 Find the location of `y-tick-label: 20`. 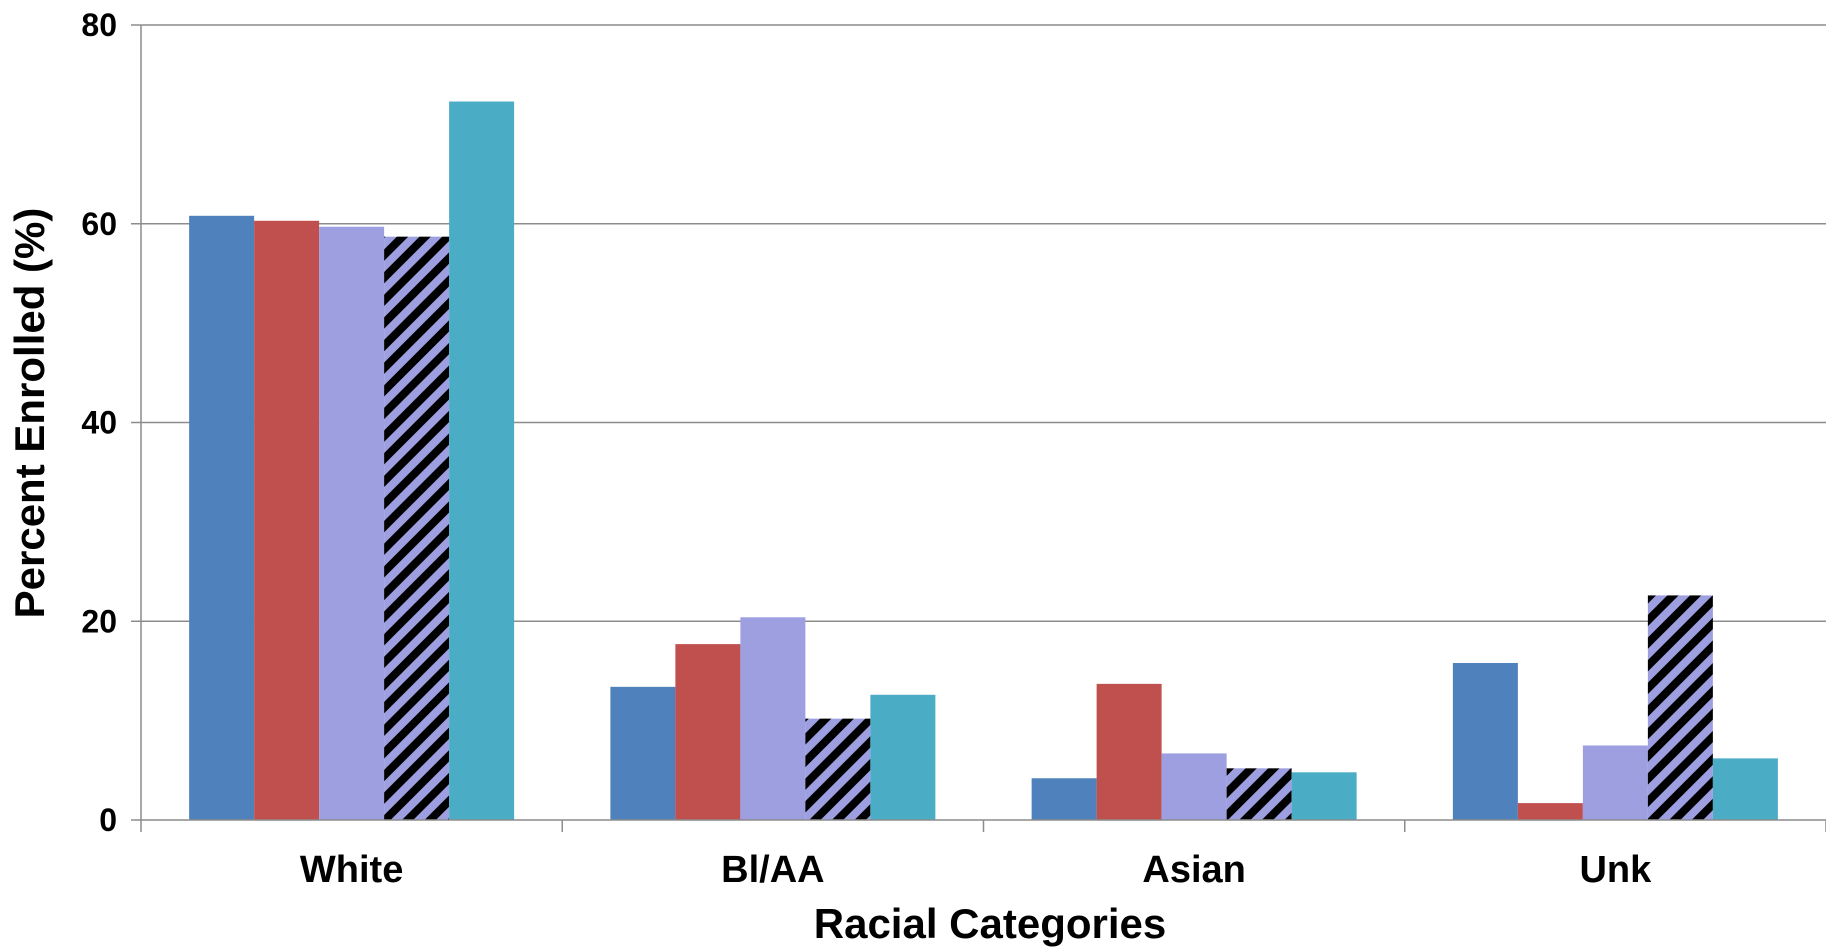

y-tick-label: 20 is located at coordinates (99, 621).